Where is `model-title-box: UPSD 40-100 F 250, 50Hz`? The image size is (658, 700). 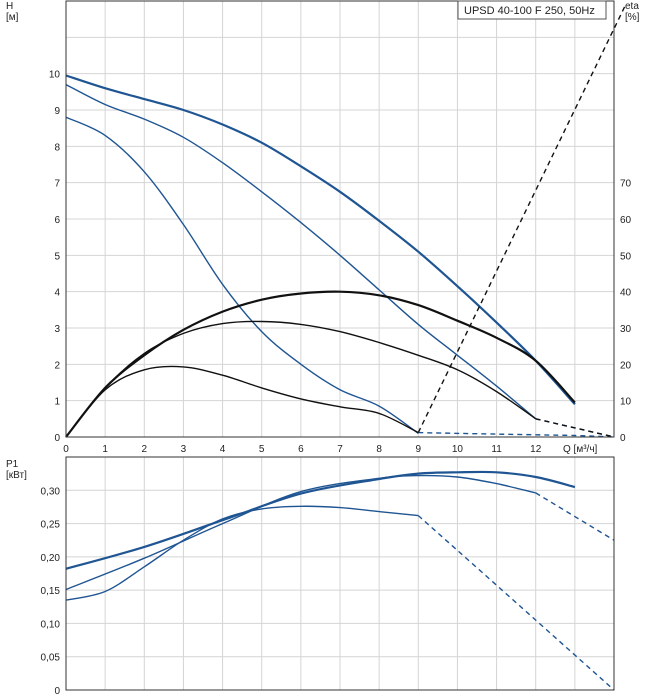
model-title-box: UPSD 40-100 F 250, 50Hz is located at coordinates (532, 10).